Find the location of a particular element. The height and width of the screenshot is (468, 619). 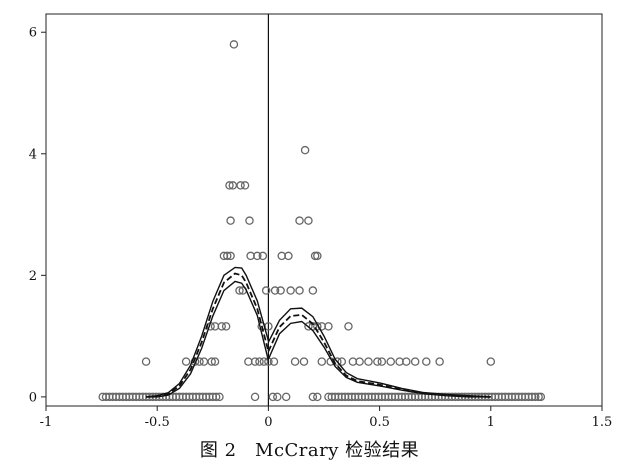

y-tick-label: 0 is located at coordinates (33, 397).